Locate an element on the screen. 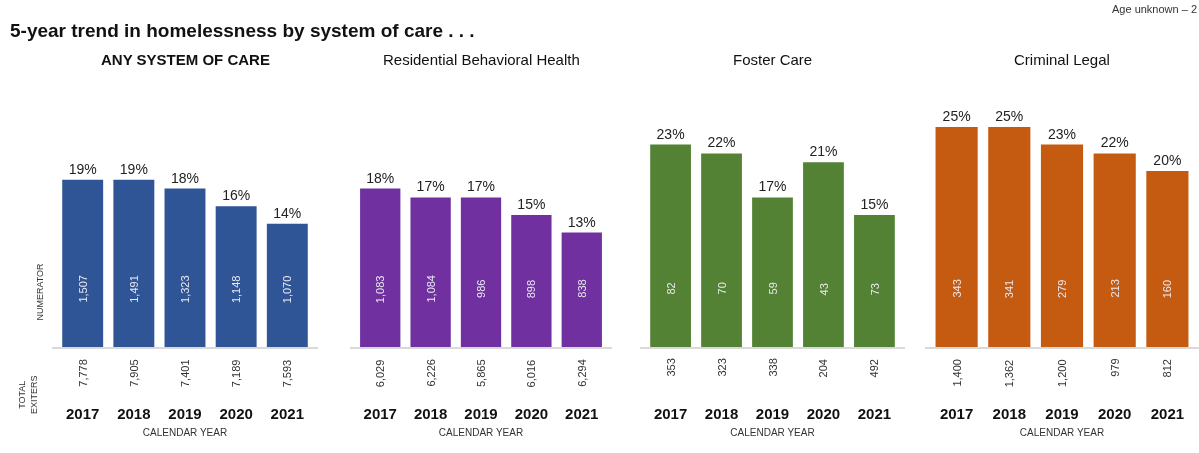 The image size is (1199, 453). data-label: 13% is located at coordinates (581, 221).